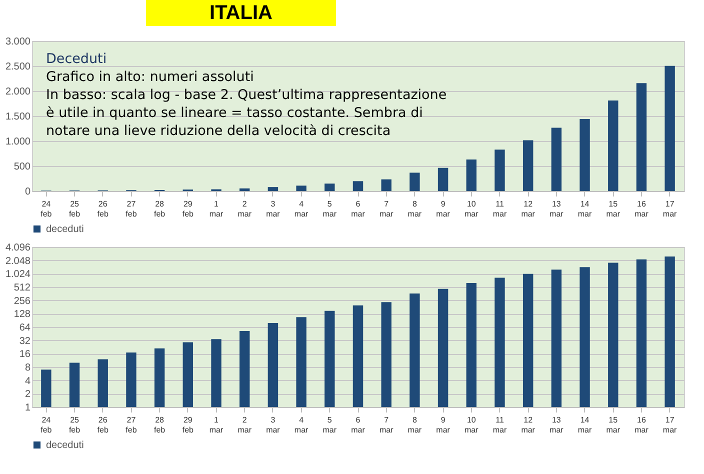 The width and height of the screenshot is (704, 474). I want to click on y-tick-label: 8, so click(27, 368).